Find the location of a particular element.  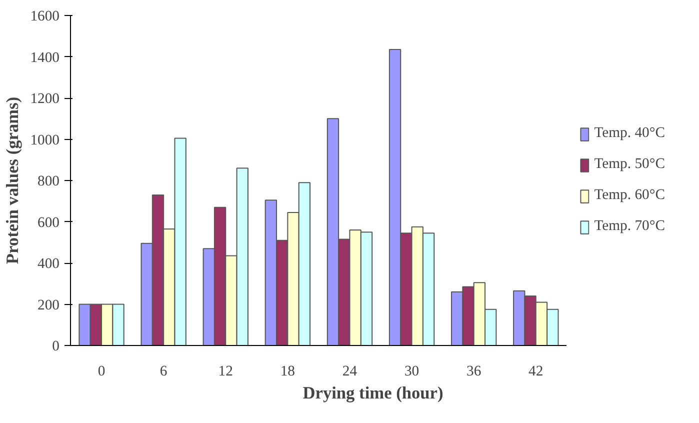

x-tick-label: 18 is located at coordinates (288, 372).